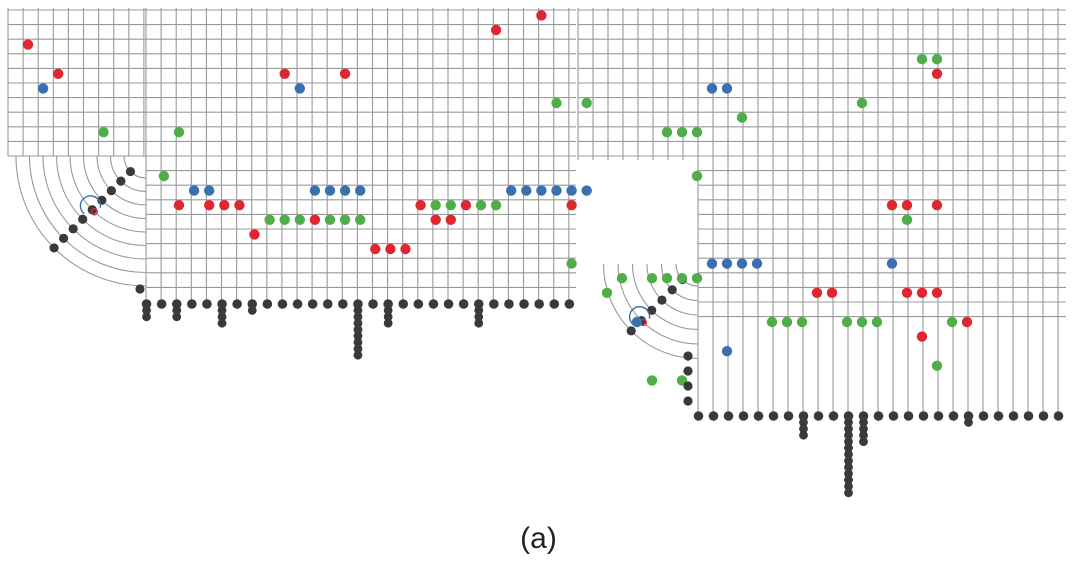  What do you see at coordinates (90, 205) in the screenshot?
I see `spiral-marker` at bounding box center [90, 205].